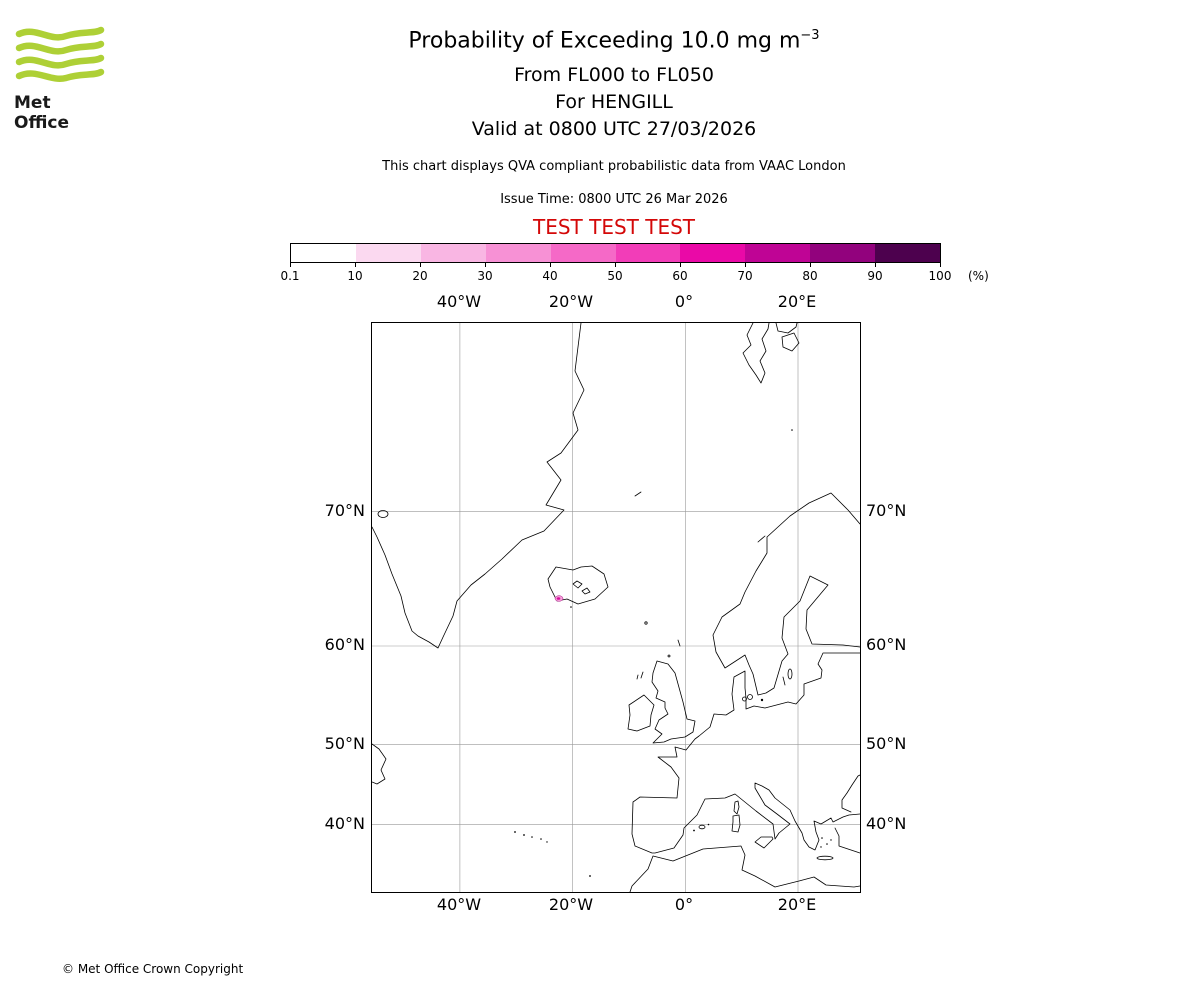 The height and width of the screenshot is (1000, 1200). I want to click on island-disko, so click(383, 514).